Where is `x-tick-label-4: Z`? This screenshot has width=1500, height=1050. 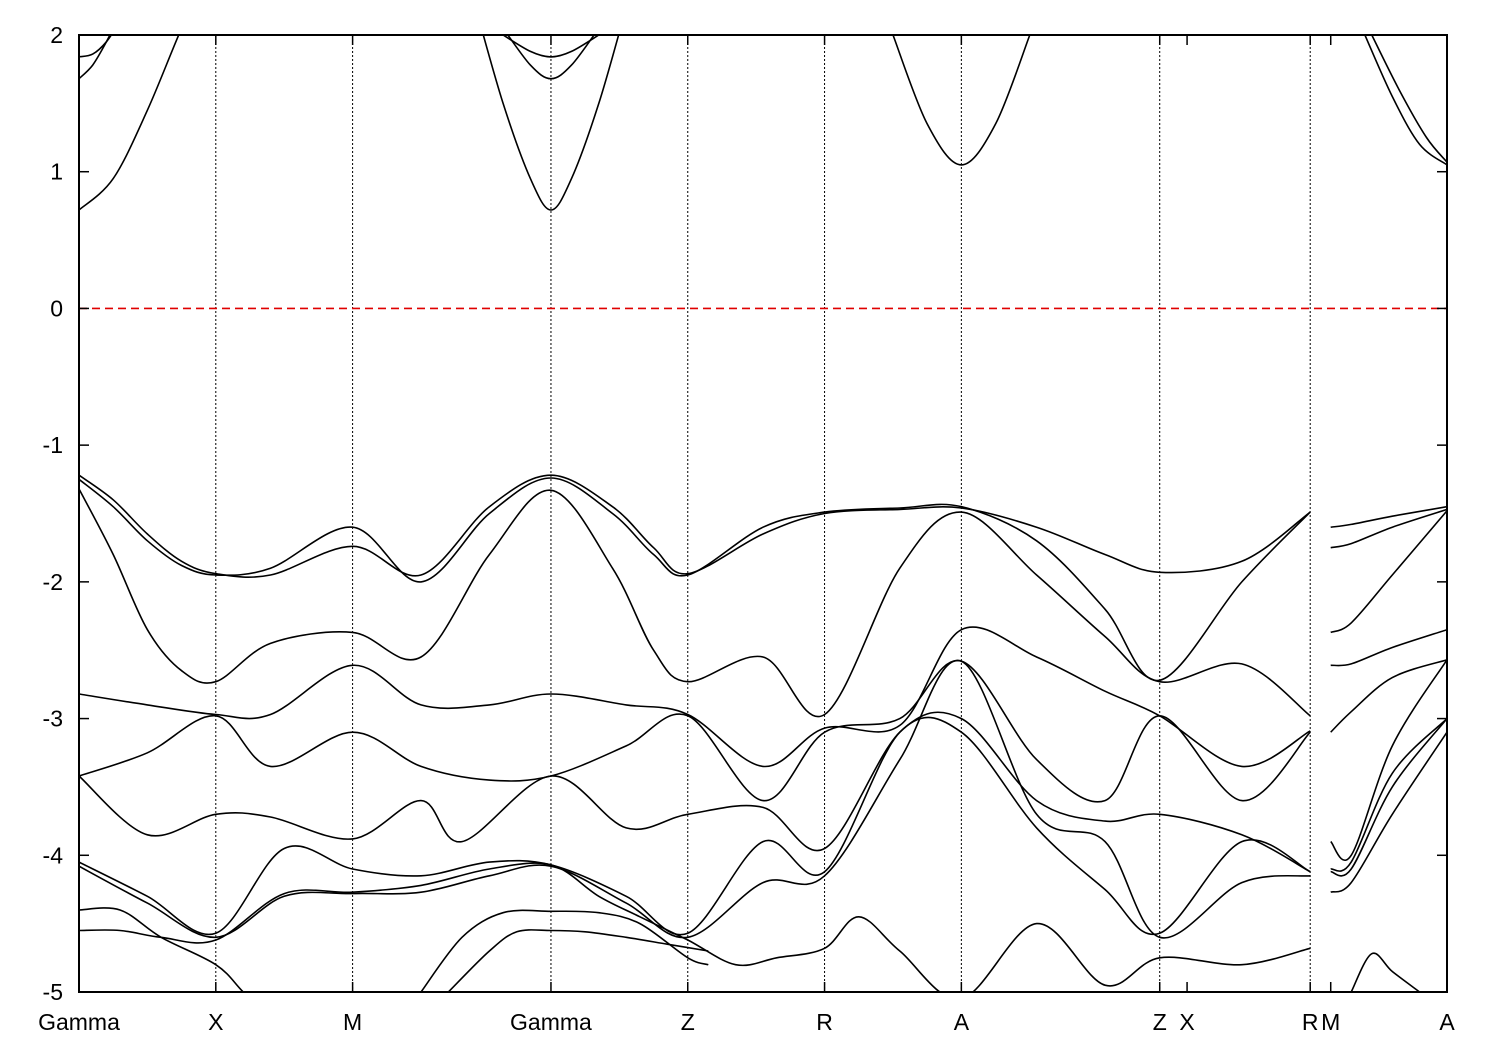 x-tick-label-4: Z is located at coordinates (688, 1022).